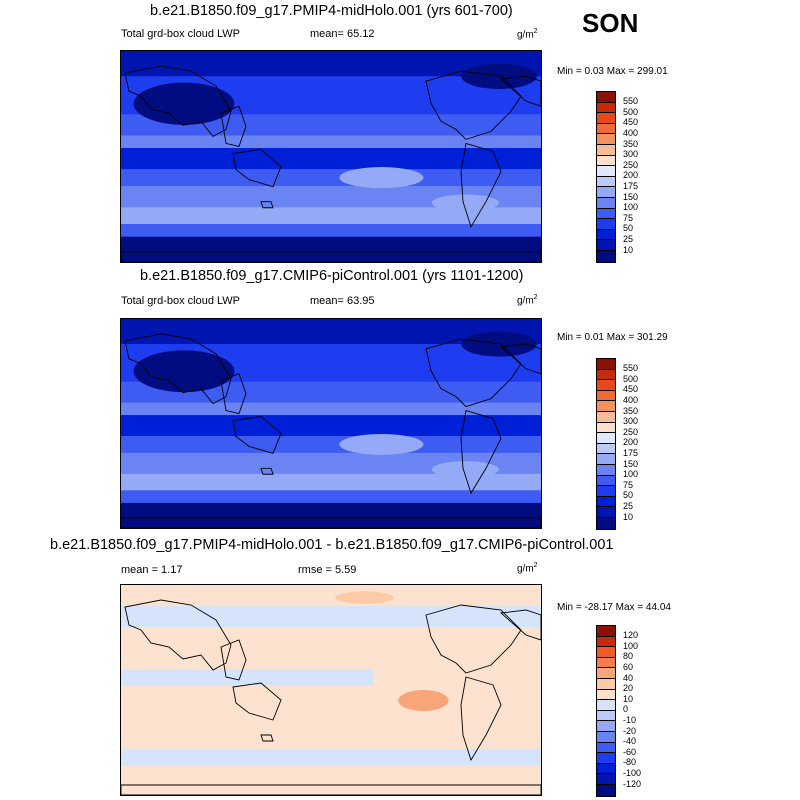 This screenshot has height=800, width=800. Describe the element at coordinates (630, 741) in the screenshot. I see `colorbar-tick-label: -40` at that location.